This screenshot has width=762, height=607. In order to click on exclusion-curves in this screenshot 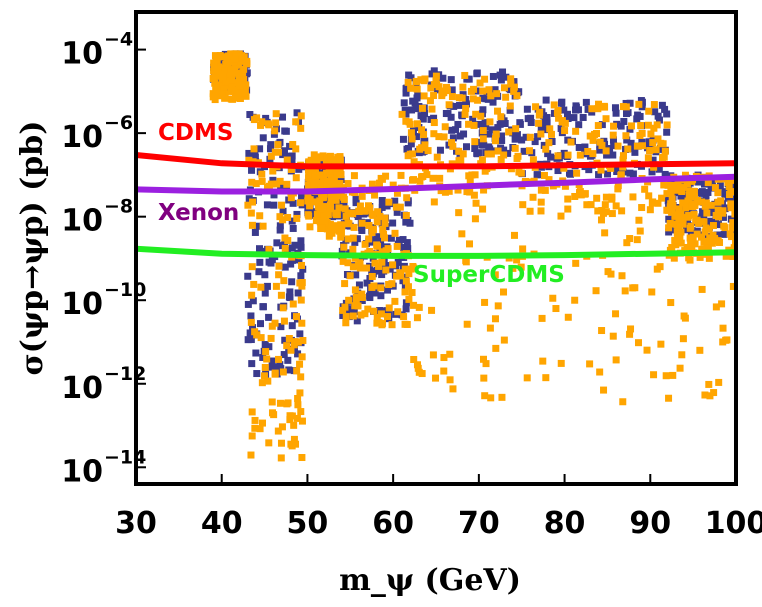, I will do `click(436, 205)`.